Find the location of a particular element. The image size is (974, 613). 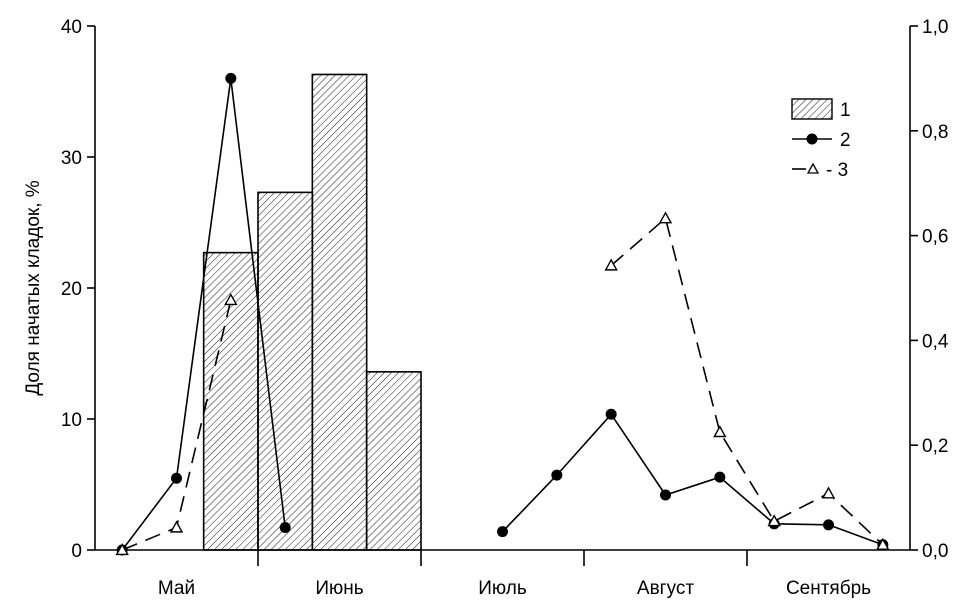

y-left-tick-label: 0 is located at coordinates (76, 551).